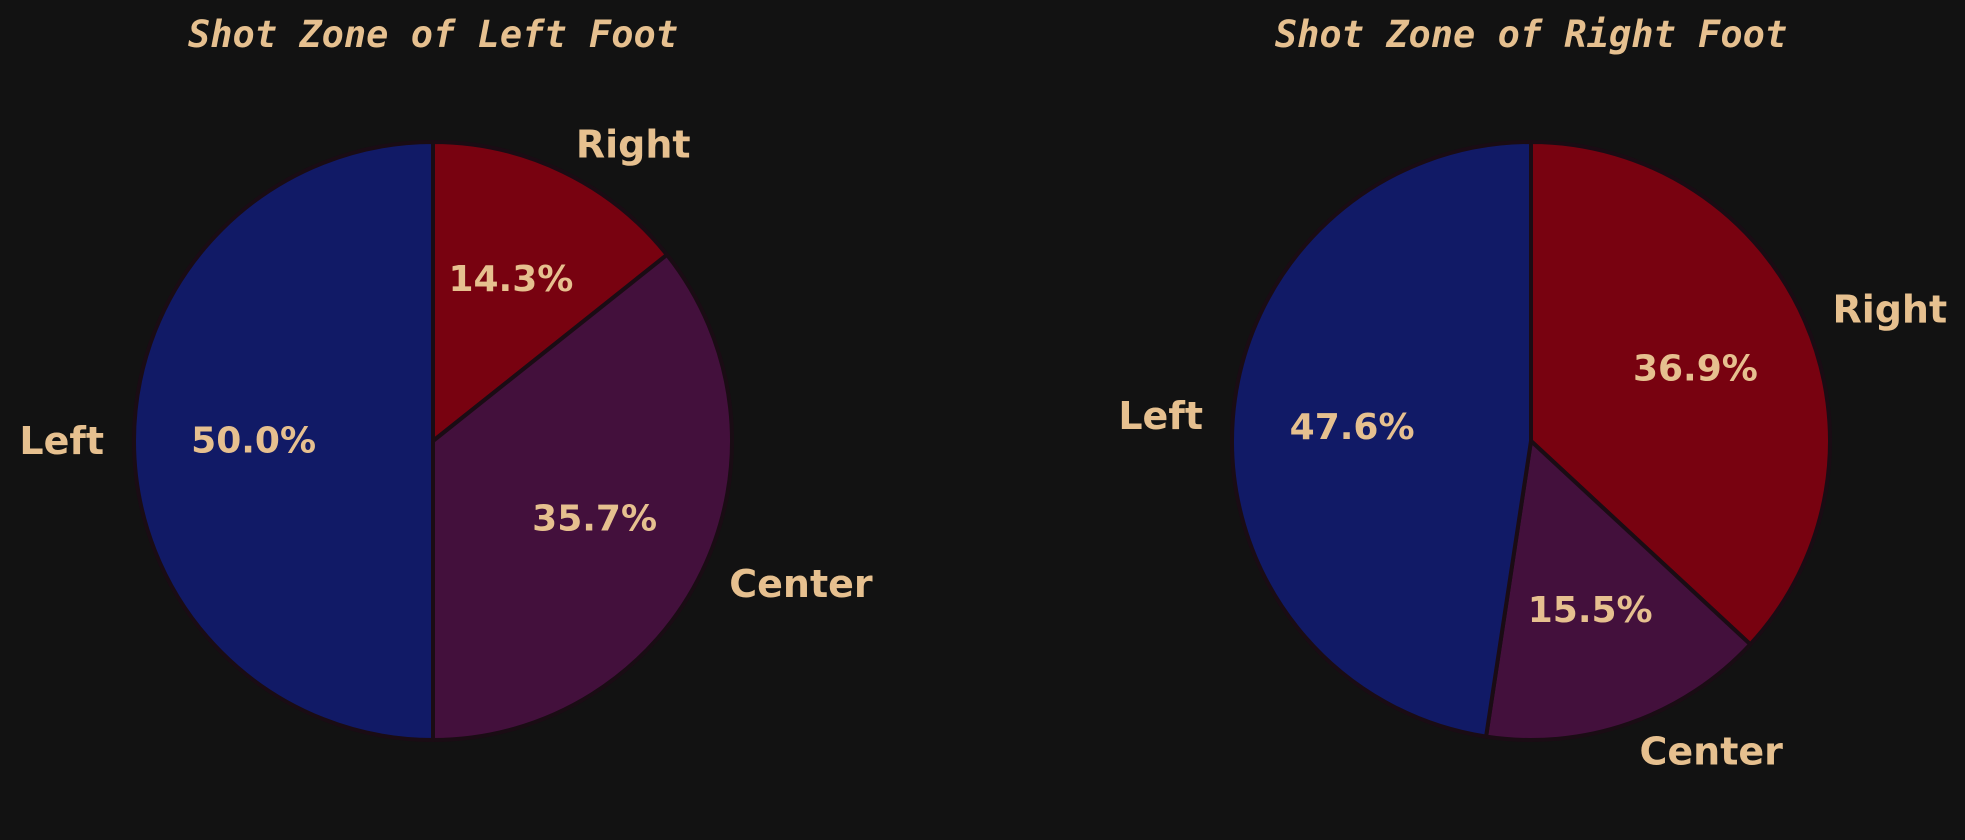  Describe the element at coordinates (1590, 610) in the screenshot. I see `slice-percent-label: 15.5%` at that location.